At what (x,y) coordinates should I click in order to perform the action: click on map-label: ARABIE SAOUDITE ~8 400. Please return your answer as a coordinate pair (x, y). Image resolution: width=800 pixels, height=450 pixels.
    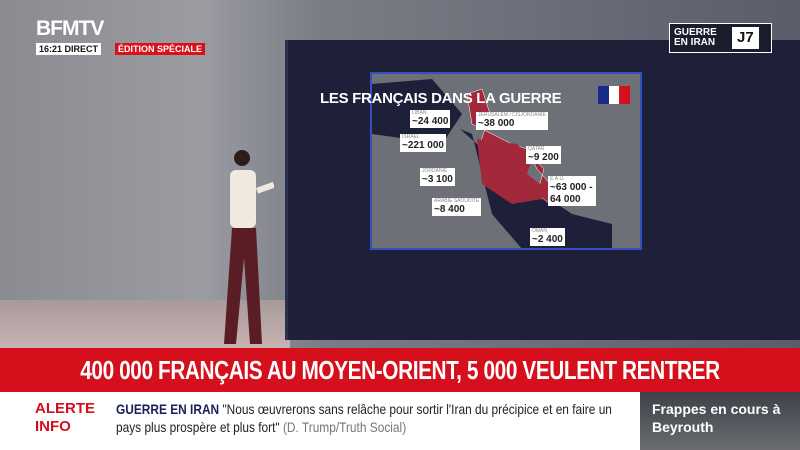
    Looking at the image, I should click on (457, 207).